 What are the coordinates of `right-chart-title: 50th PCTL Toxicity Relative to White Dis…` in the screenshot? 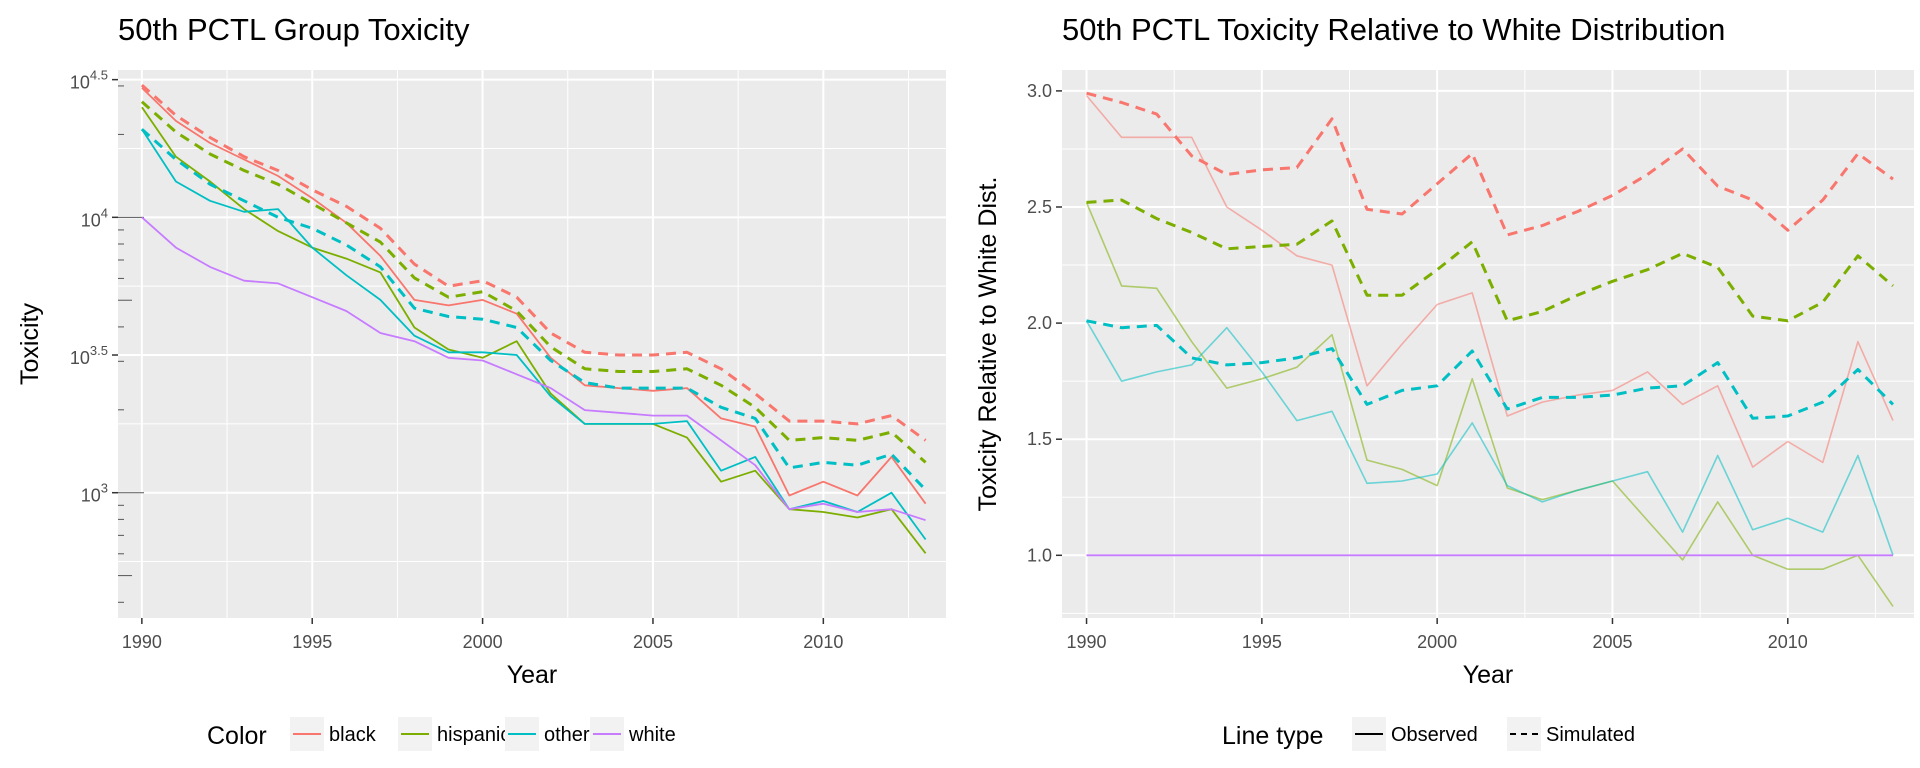 It's located at (1393, 29).